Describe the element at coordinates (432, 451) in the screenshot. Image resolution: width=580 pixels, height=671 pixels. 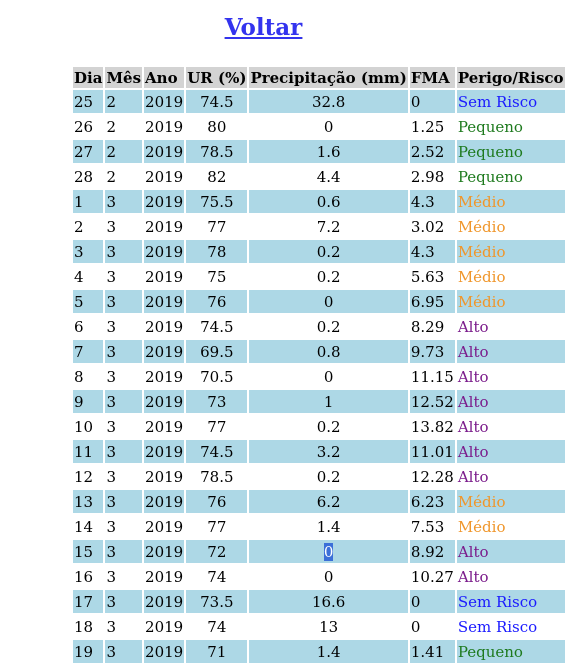
I see `cell-fma: 11.01` at that location.